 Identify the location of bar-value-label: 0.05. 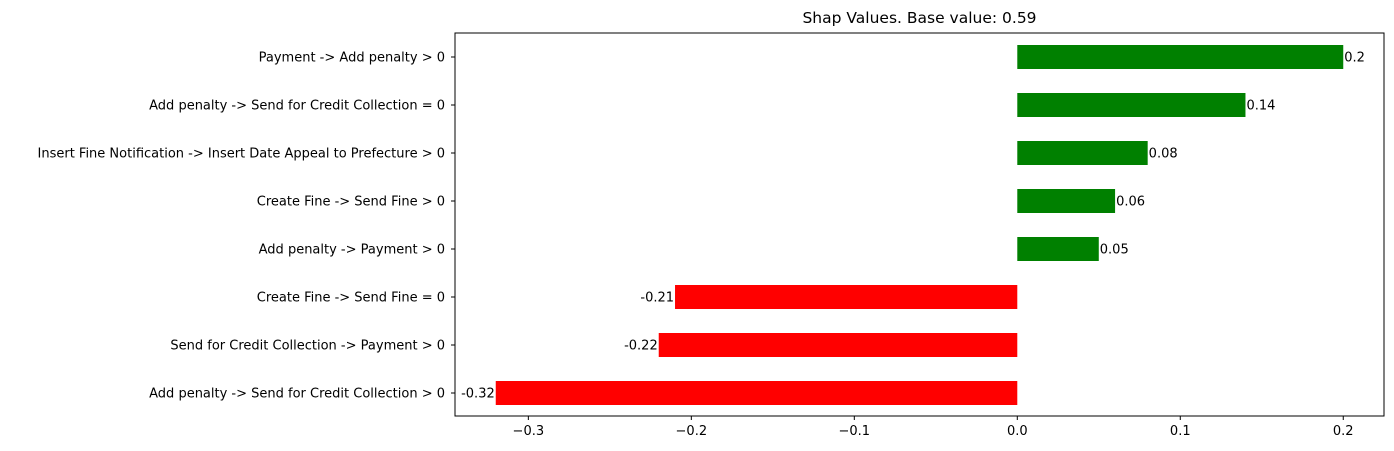
(1114, 250).